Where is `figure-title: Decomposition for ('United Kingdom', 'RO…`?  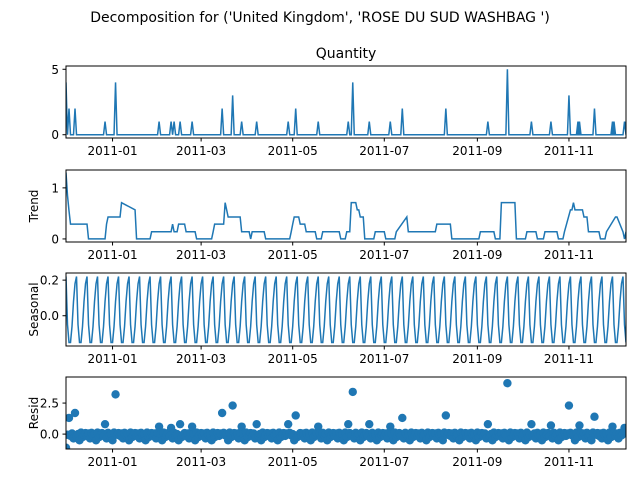
figure-title: Decomposition for ('United Kingdom', 'RO… is located at coordinates (320, 18).